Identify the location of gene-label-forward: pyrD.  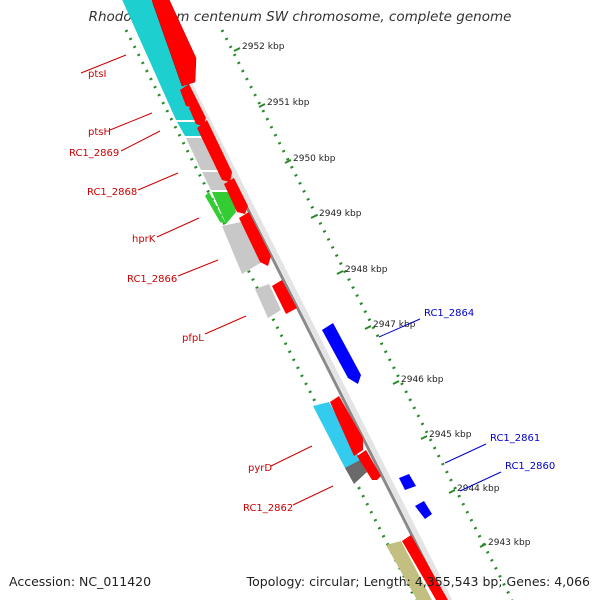
(260, 468).